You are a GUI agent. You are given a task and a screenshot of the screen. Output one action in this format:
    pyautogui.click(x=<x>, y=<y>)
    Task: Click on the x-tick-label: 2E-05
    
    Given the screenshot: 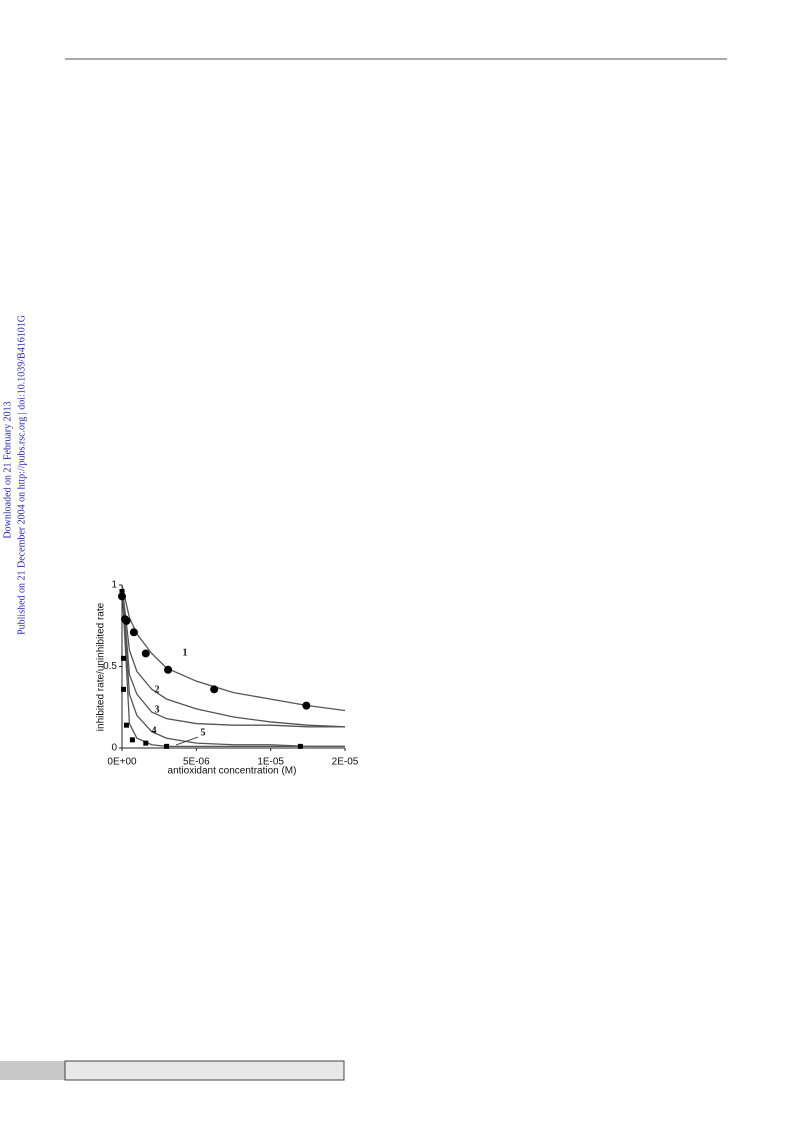 What is the action you would take?
    pyautogui.click(x=345, y=762)
    